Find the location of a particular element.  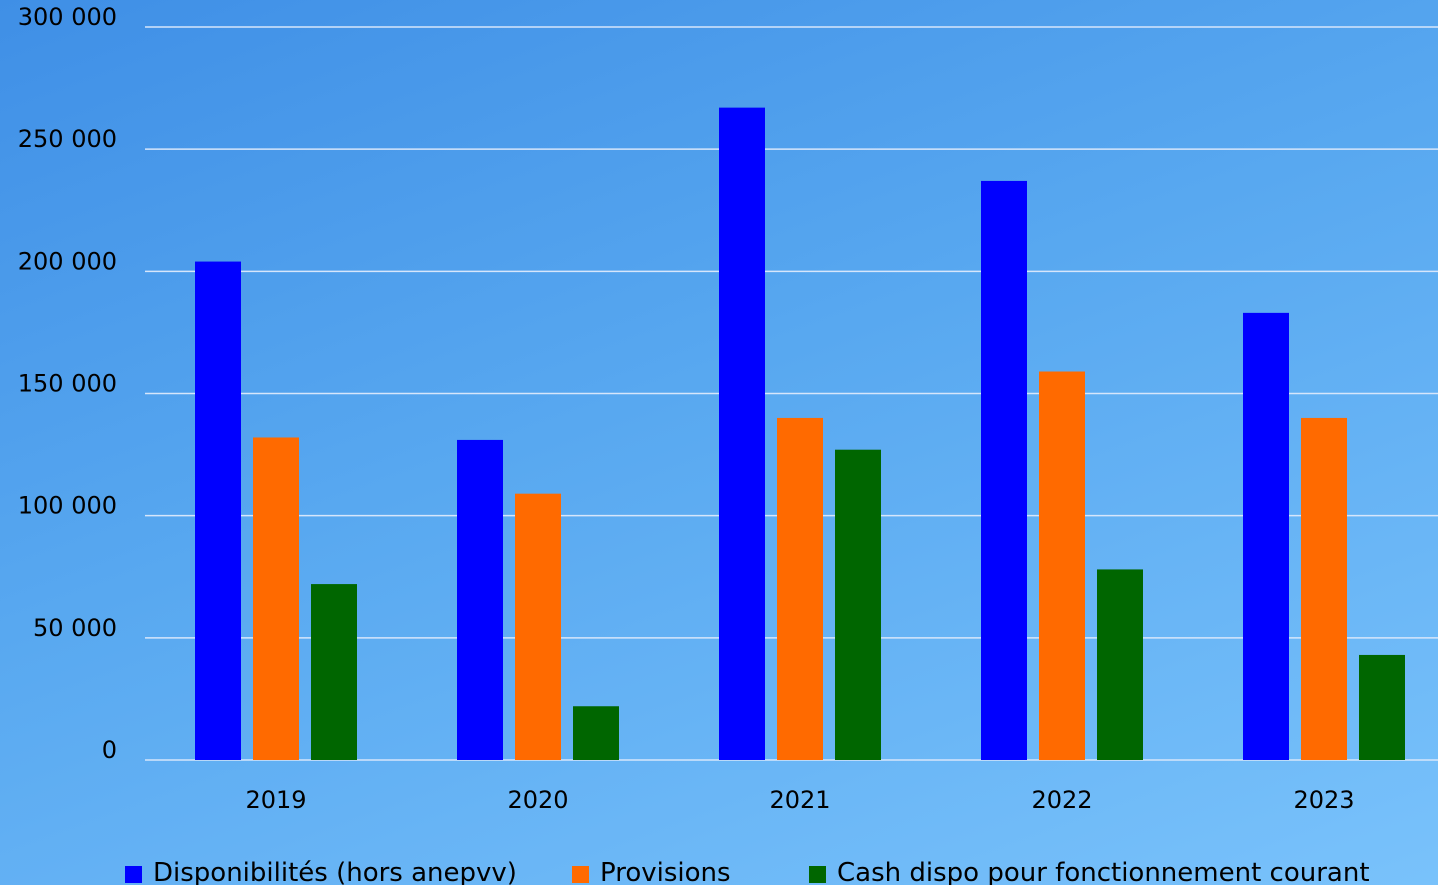

bar-disponibilit-s-hors-anepvv--2020 is located at coordinates (480, 599).